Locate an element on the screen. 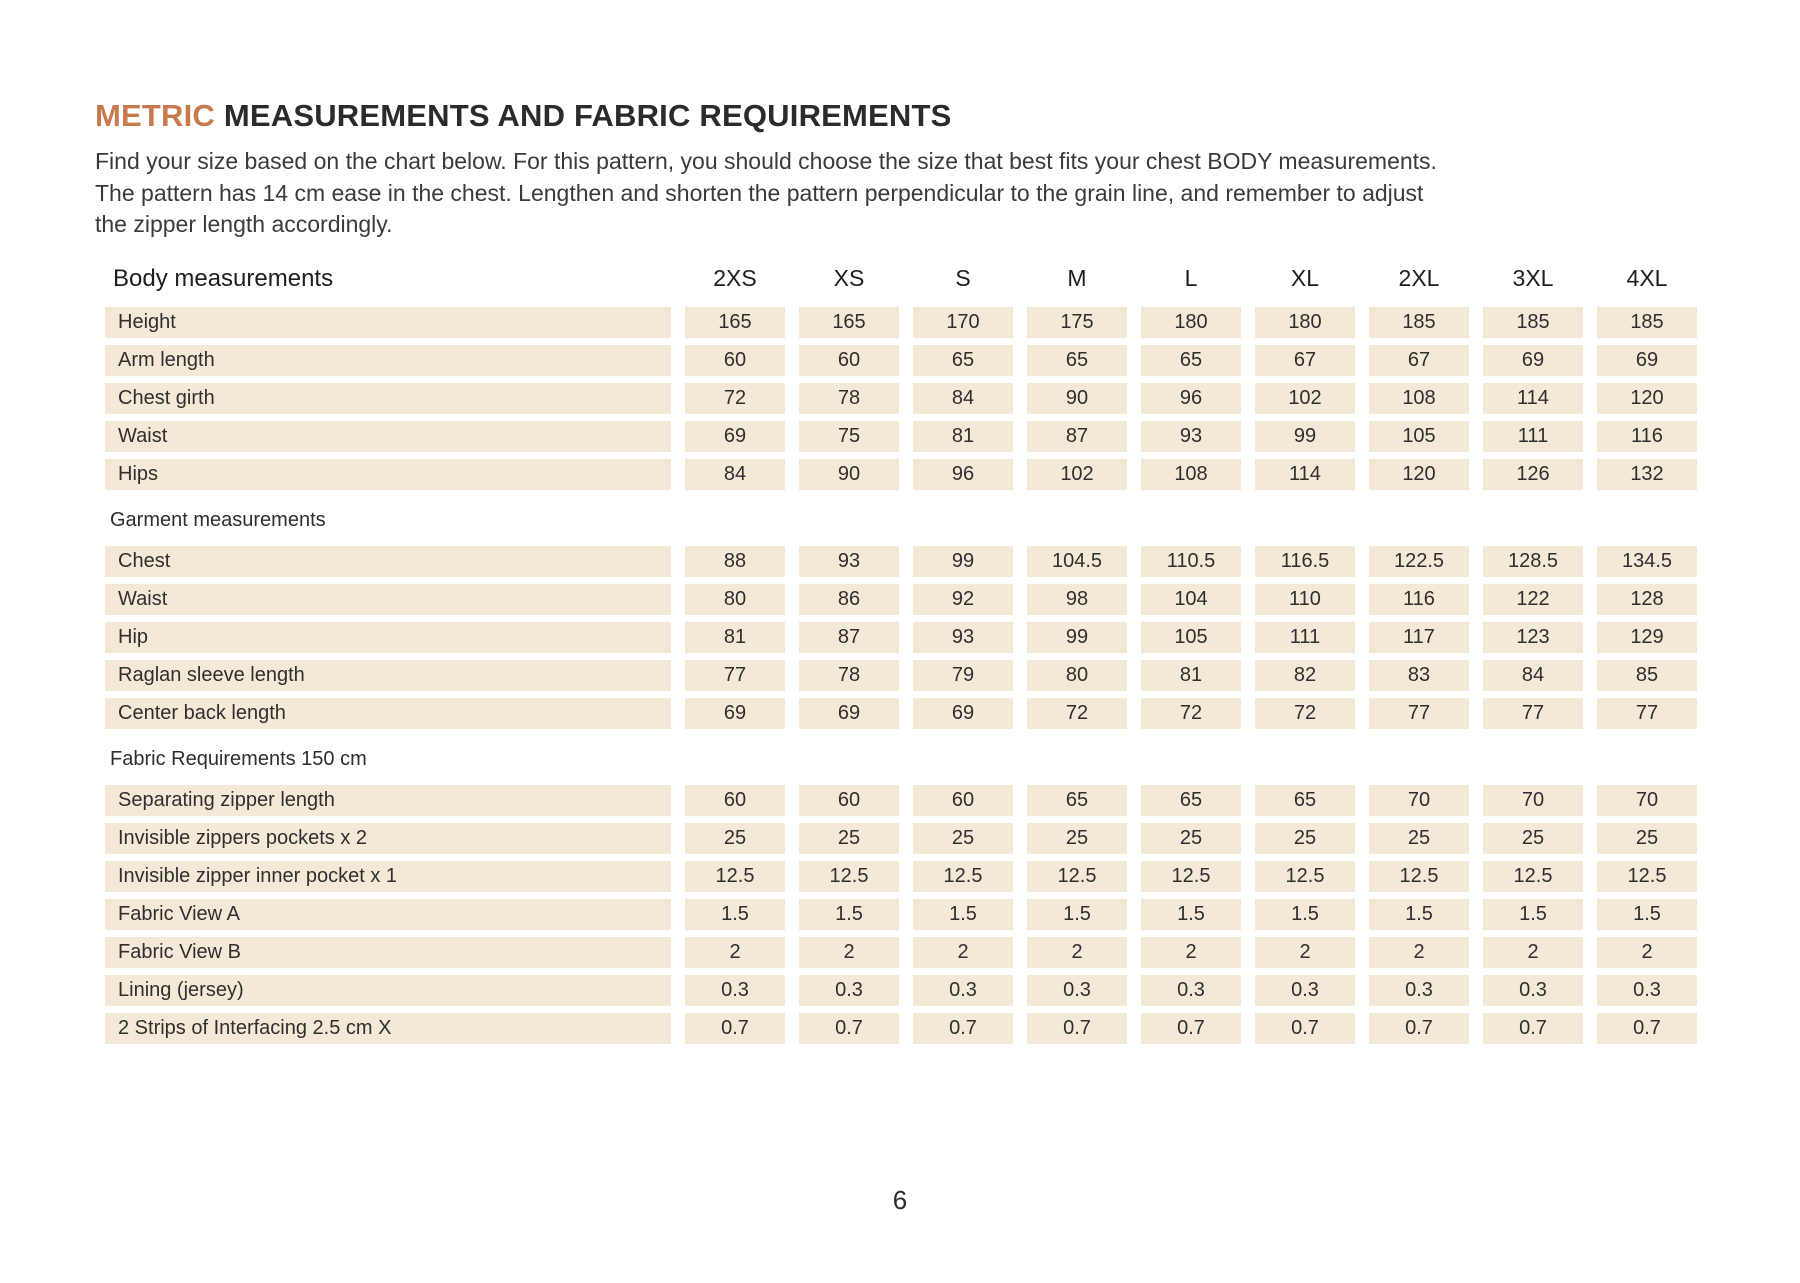 This screenshot has width=1800, height=1283. row-value: 81 is located at coordinates (963, 436).